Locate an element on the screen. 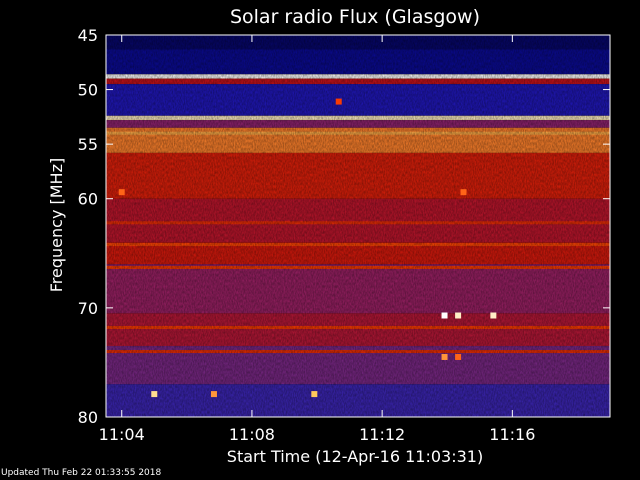  x-tick-label-1: 11:08 is located at coordinates (252, 434).